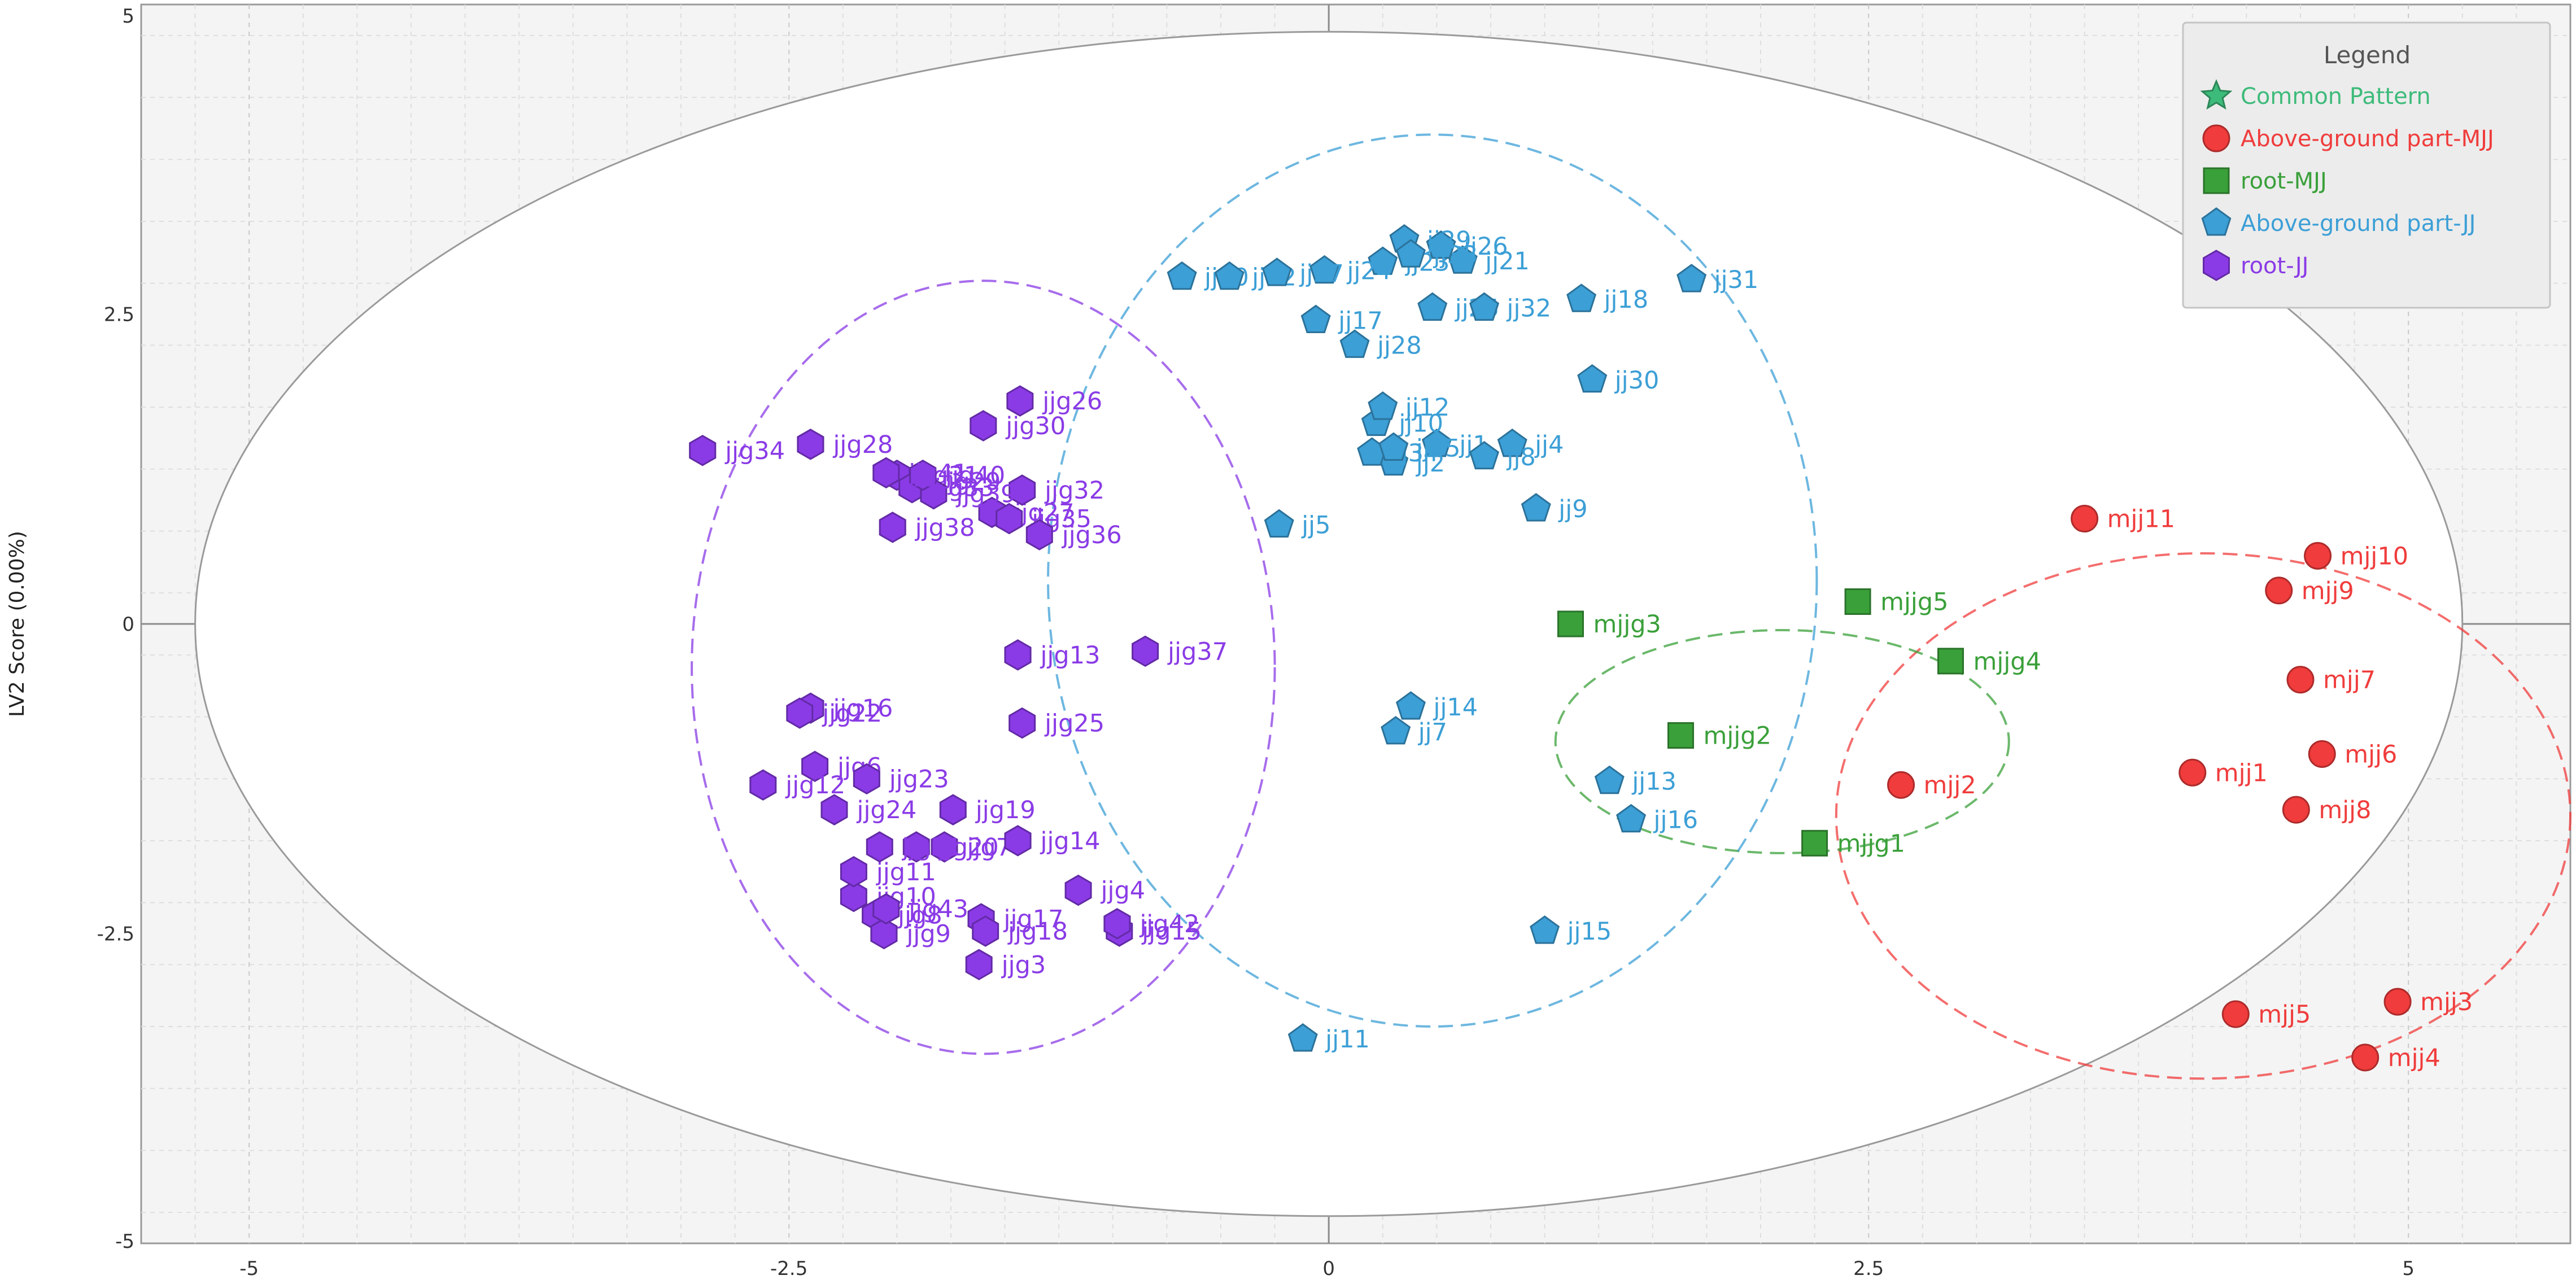 This screenshot has height=1284, width=2576. What do you see at coordinates (1009, 519) in the screenshot?
I see `point-jjg35` at bounding box center [1009, 519].